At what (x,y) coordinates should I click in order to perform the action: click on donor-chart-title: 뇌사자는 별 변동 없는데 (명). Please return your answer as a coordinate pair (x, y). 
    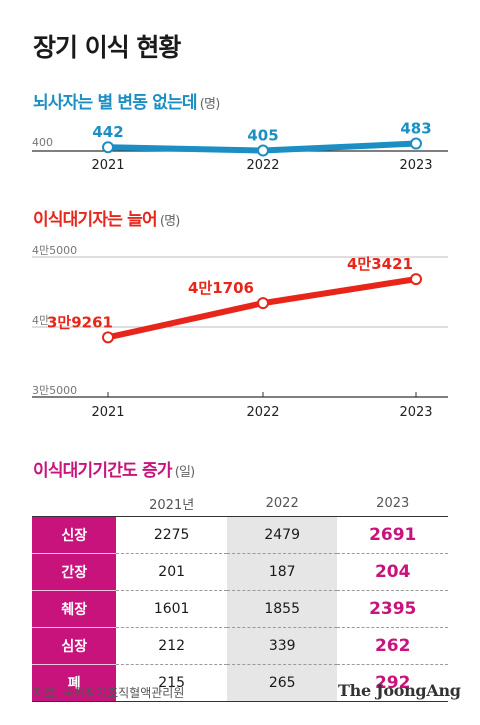
    Looking at the image, I should click on (127, 100).